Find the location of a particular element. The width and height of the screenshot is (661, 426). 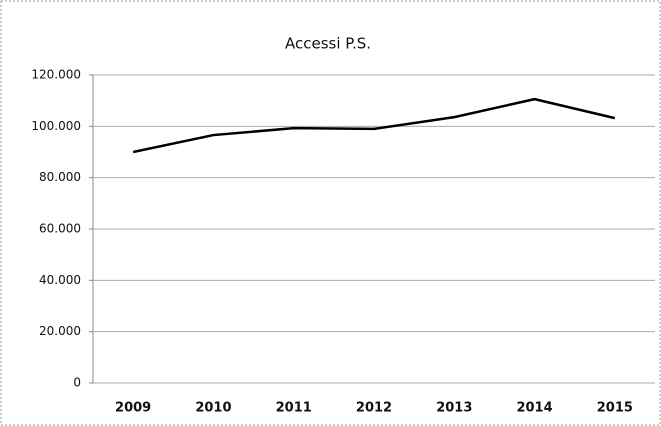

y-tick-label: 120.000 is located at coordinates (56, 75).